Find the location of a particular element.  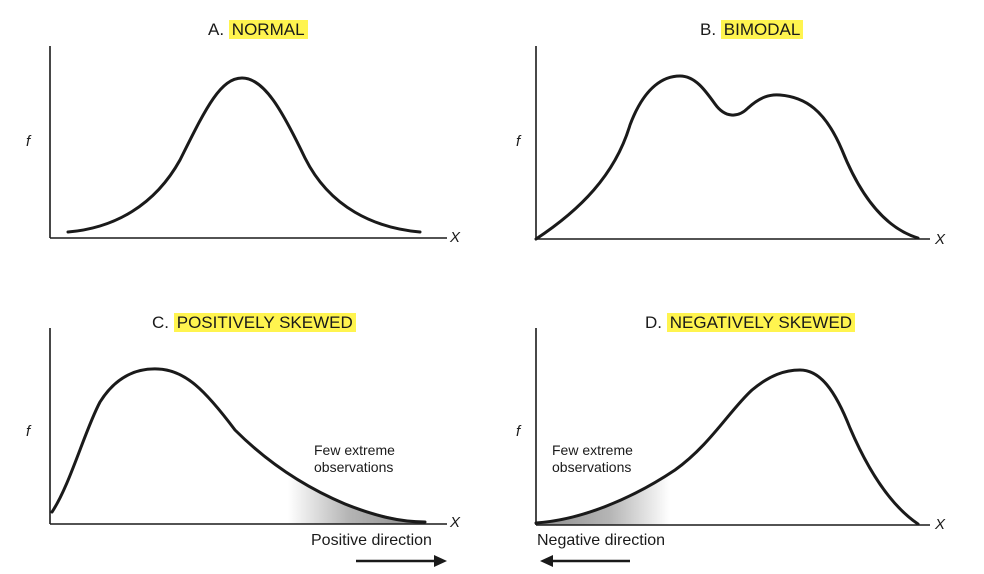

panel-title: D. NEGATIVELY SKEWED is located at coordinates (750, 323).